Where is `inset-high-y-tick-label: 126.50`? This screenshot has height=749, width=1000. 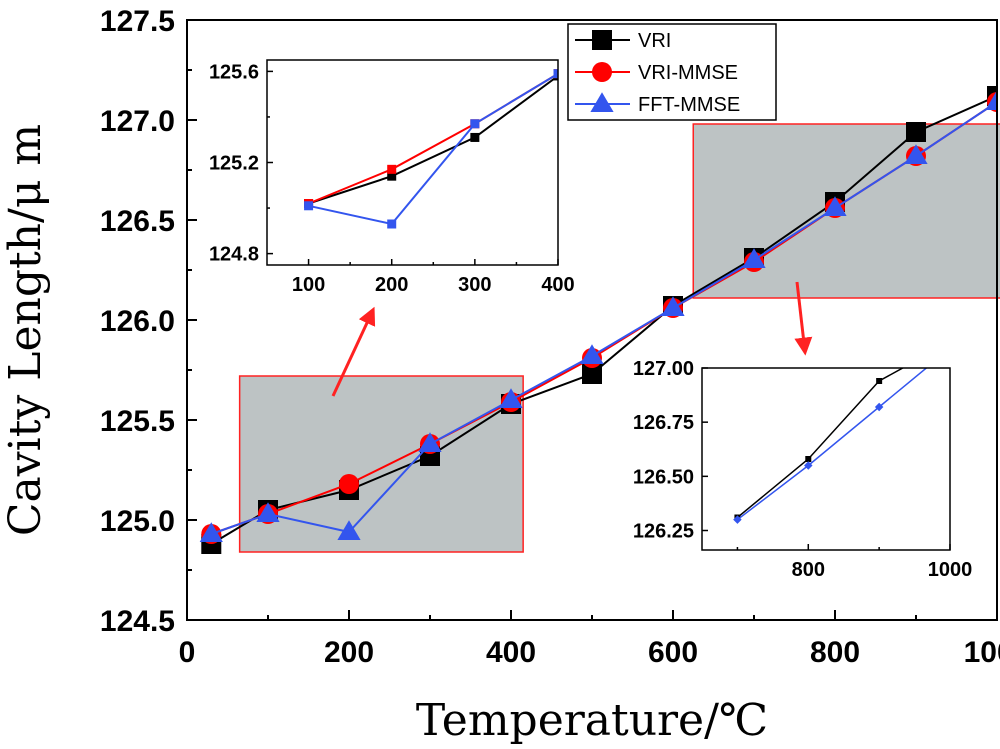 inset-high-y-tick-label: 126.50 is located at coordinates (663, 477).